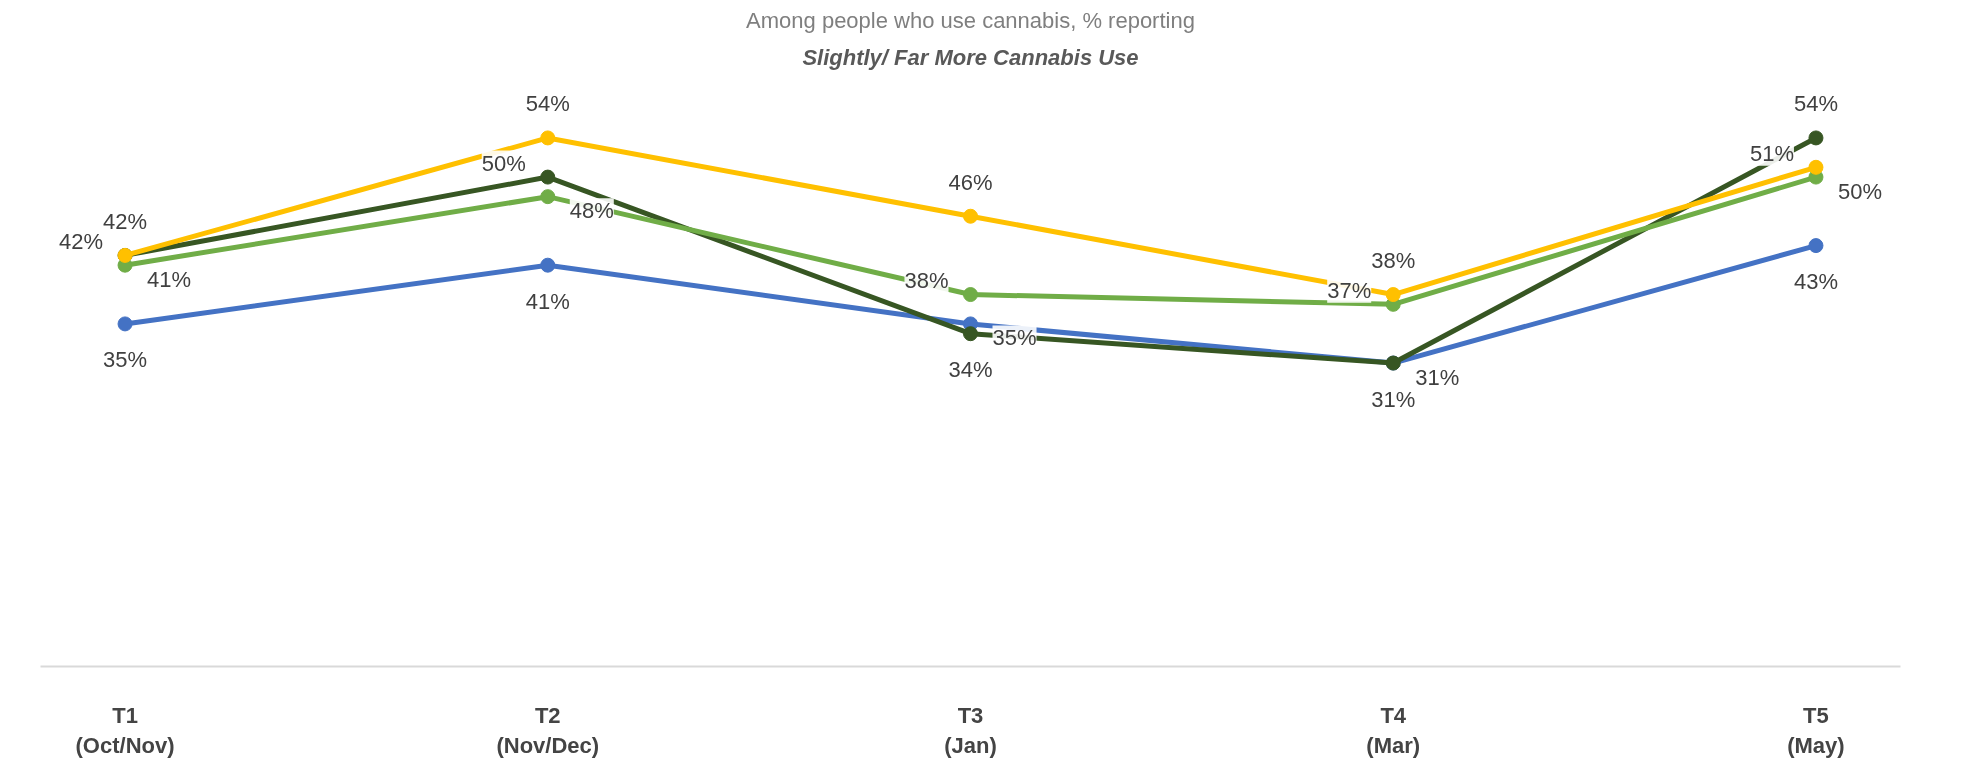  What do you see at coordinates (1816, 730) in the screenshot?
I see `x-tick-label: T5 (May)` at bounding box center [1816, 730].